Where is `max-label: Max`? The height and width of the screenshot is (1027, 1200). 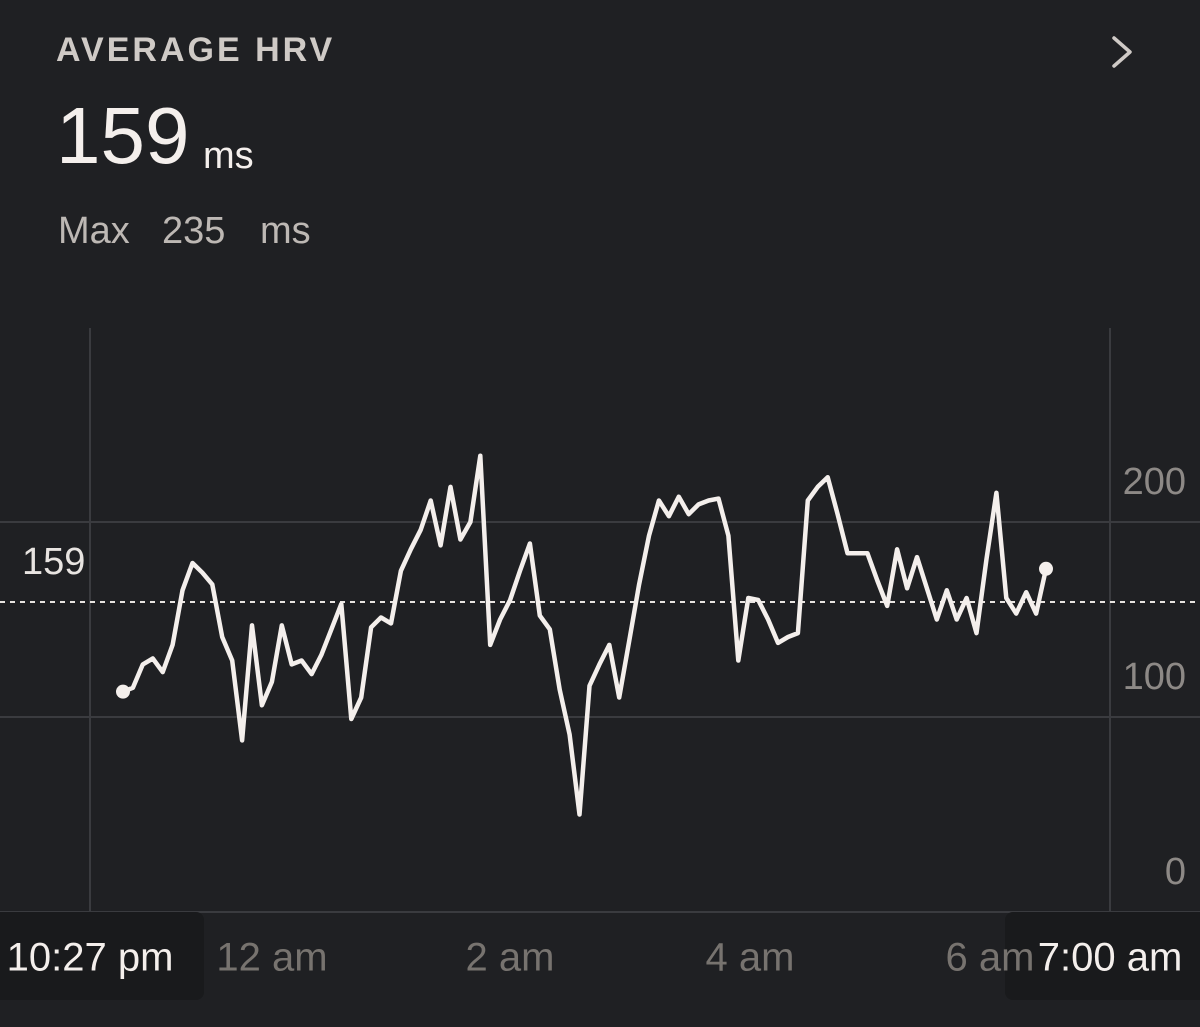
max-label: Max is located at coordinates (94, 231).